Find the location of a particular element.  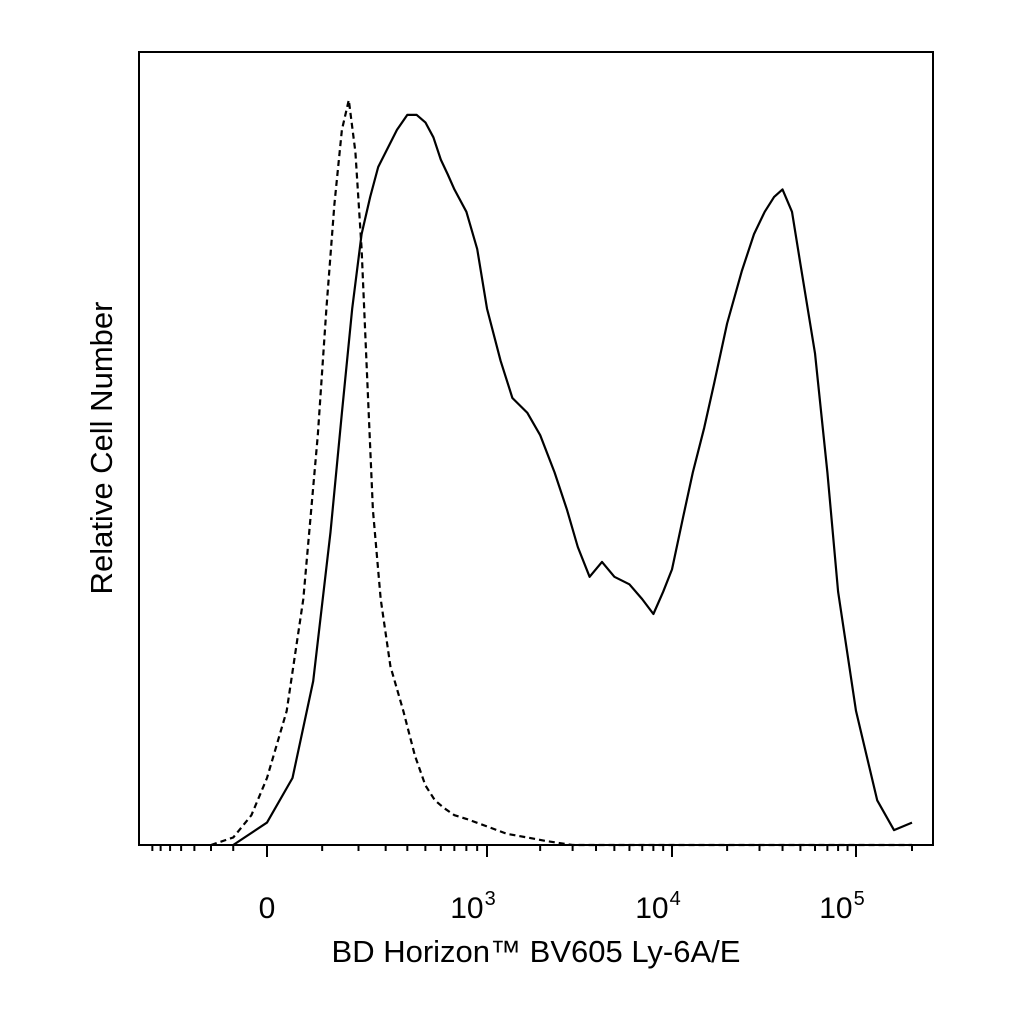

x-tick-label: 0 is located at coordinates (267, 908).